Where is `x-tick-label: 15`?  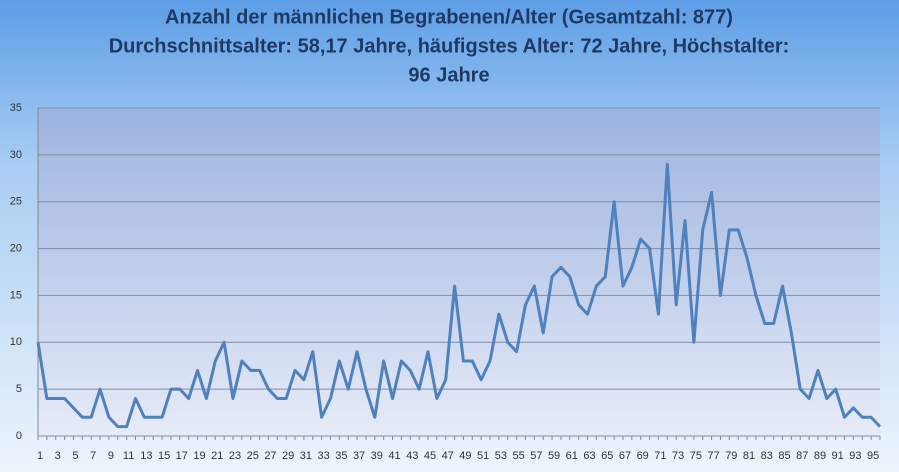
x-tick-label: 15 is located at coordinates (164, 456).